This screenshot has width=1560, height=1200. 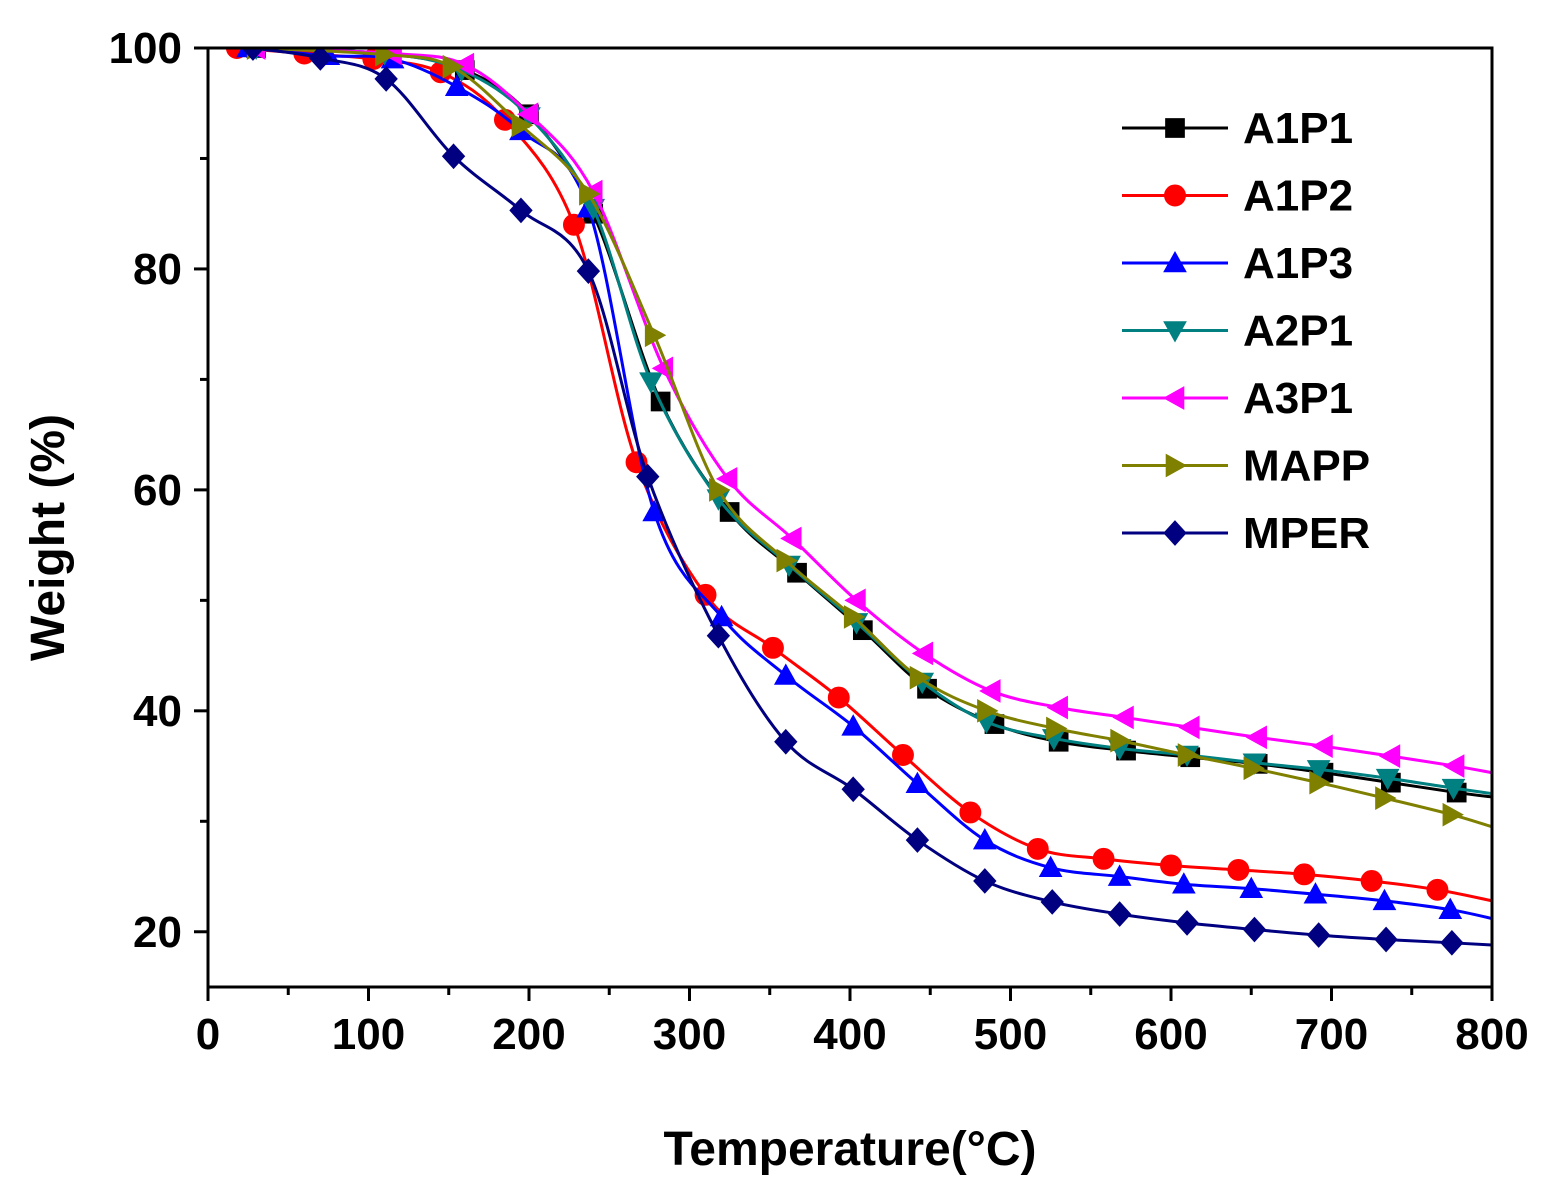 What do you see at coordinates (689, 1034) in the screenshot?
I see `x-tick-label: 300` at bounding box center [689, 1034].